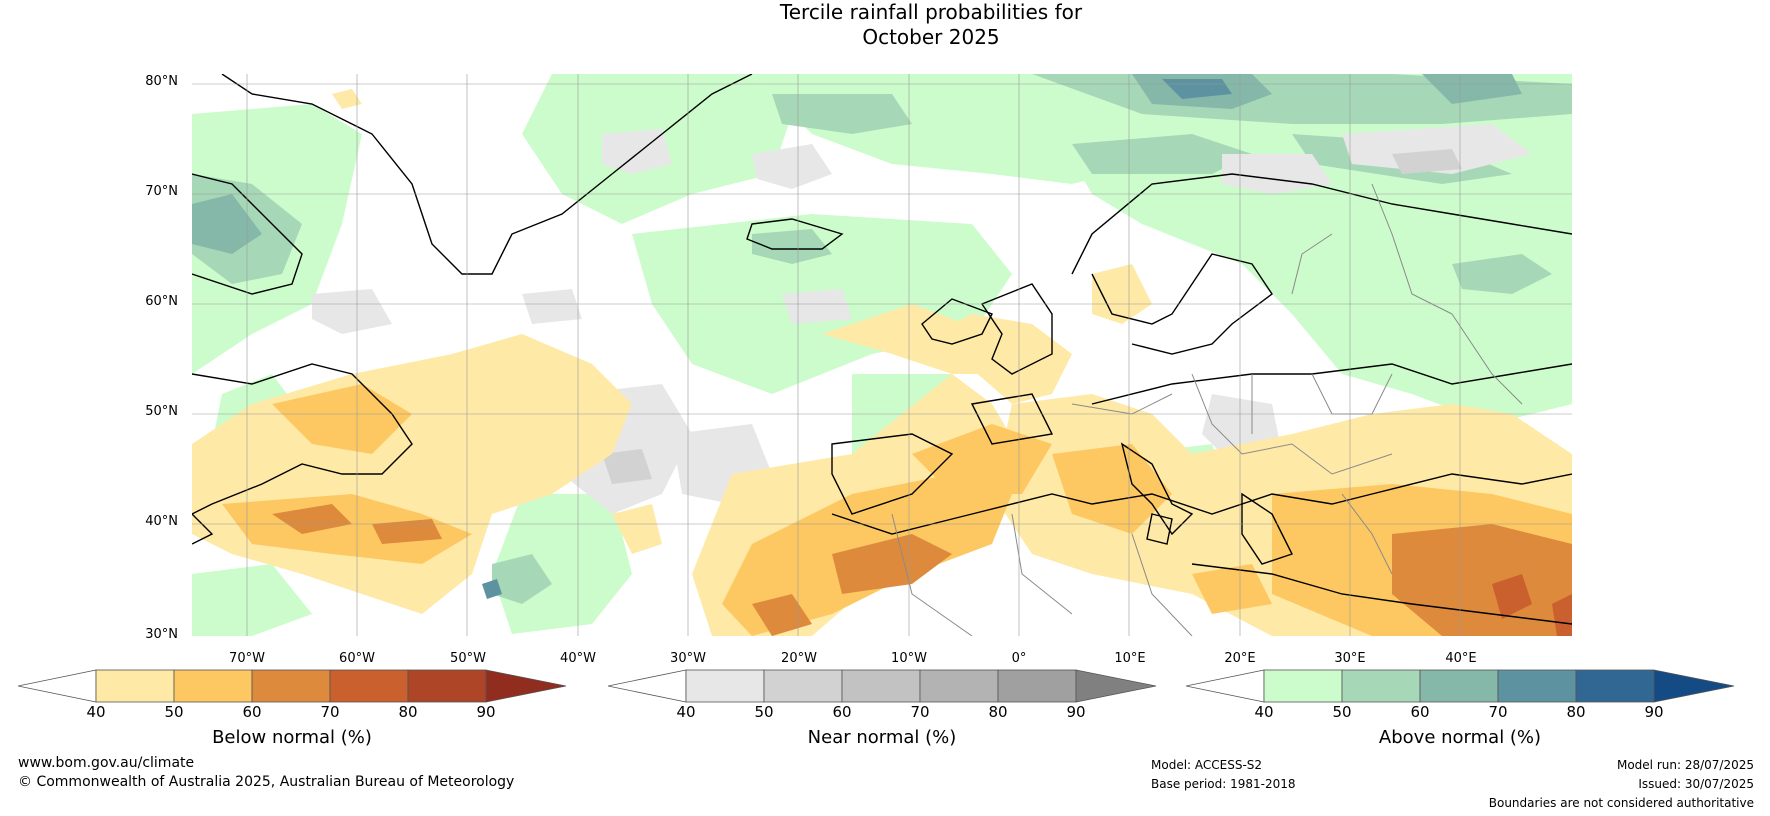 This screenshot has width=1770, height=816. What do you see at coordinates (647, 686) in the screenshot?
I see `cbar-near-lower-extend` at bounding box center [647, 686].